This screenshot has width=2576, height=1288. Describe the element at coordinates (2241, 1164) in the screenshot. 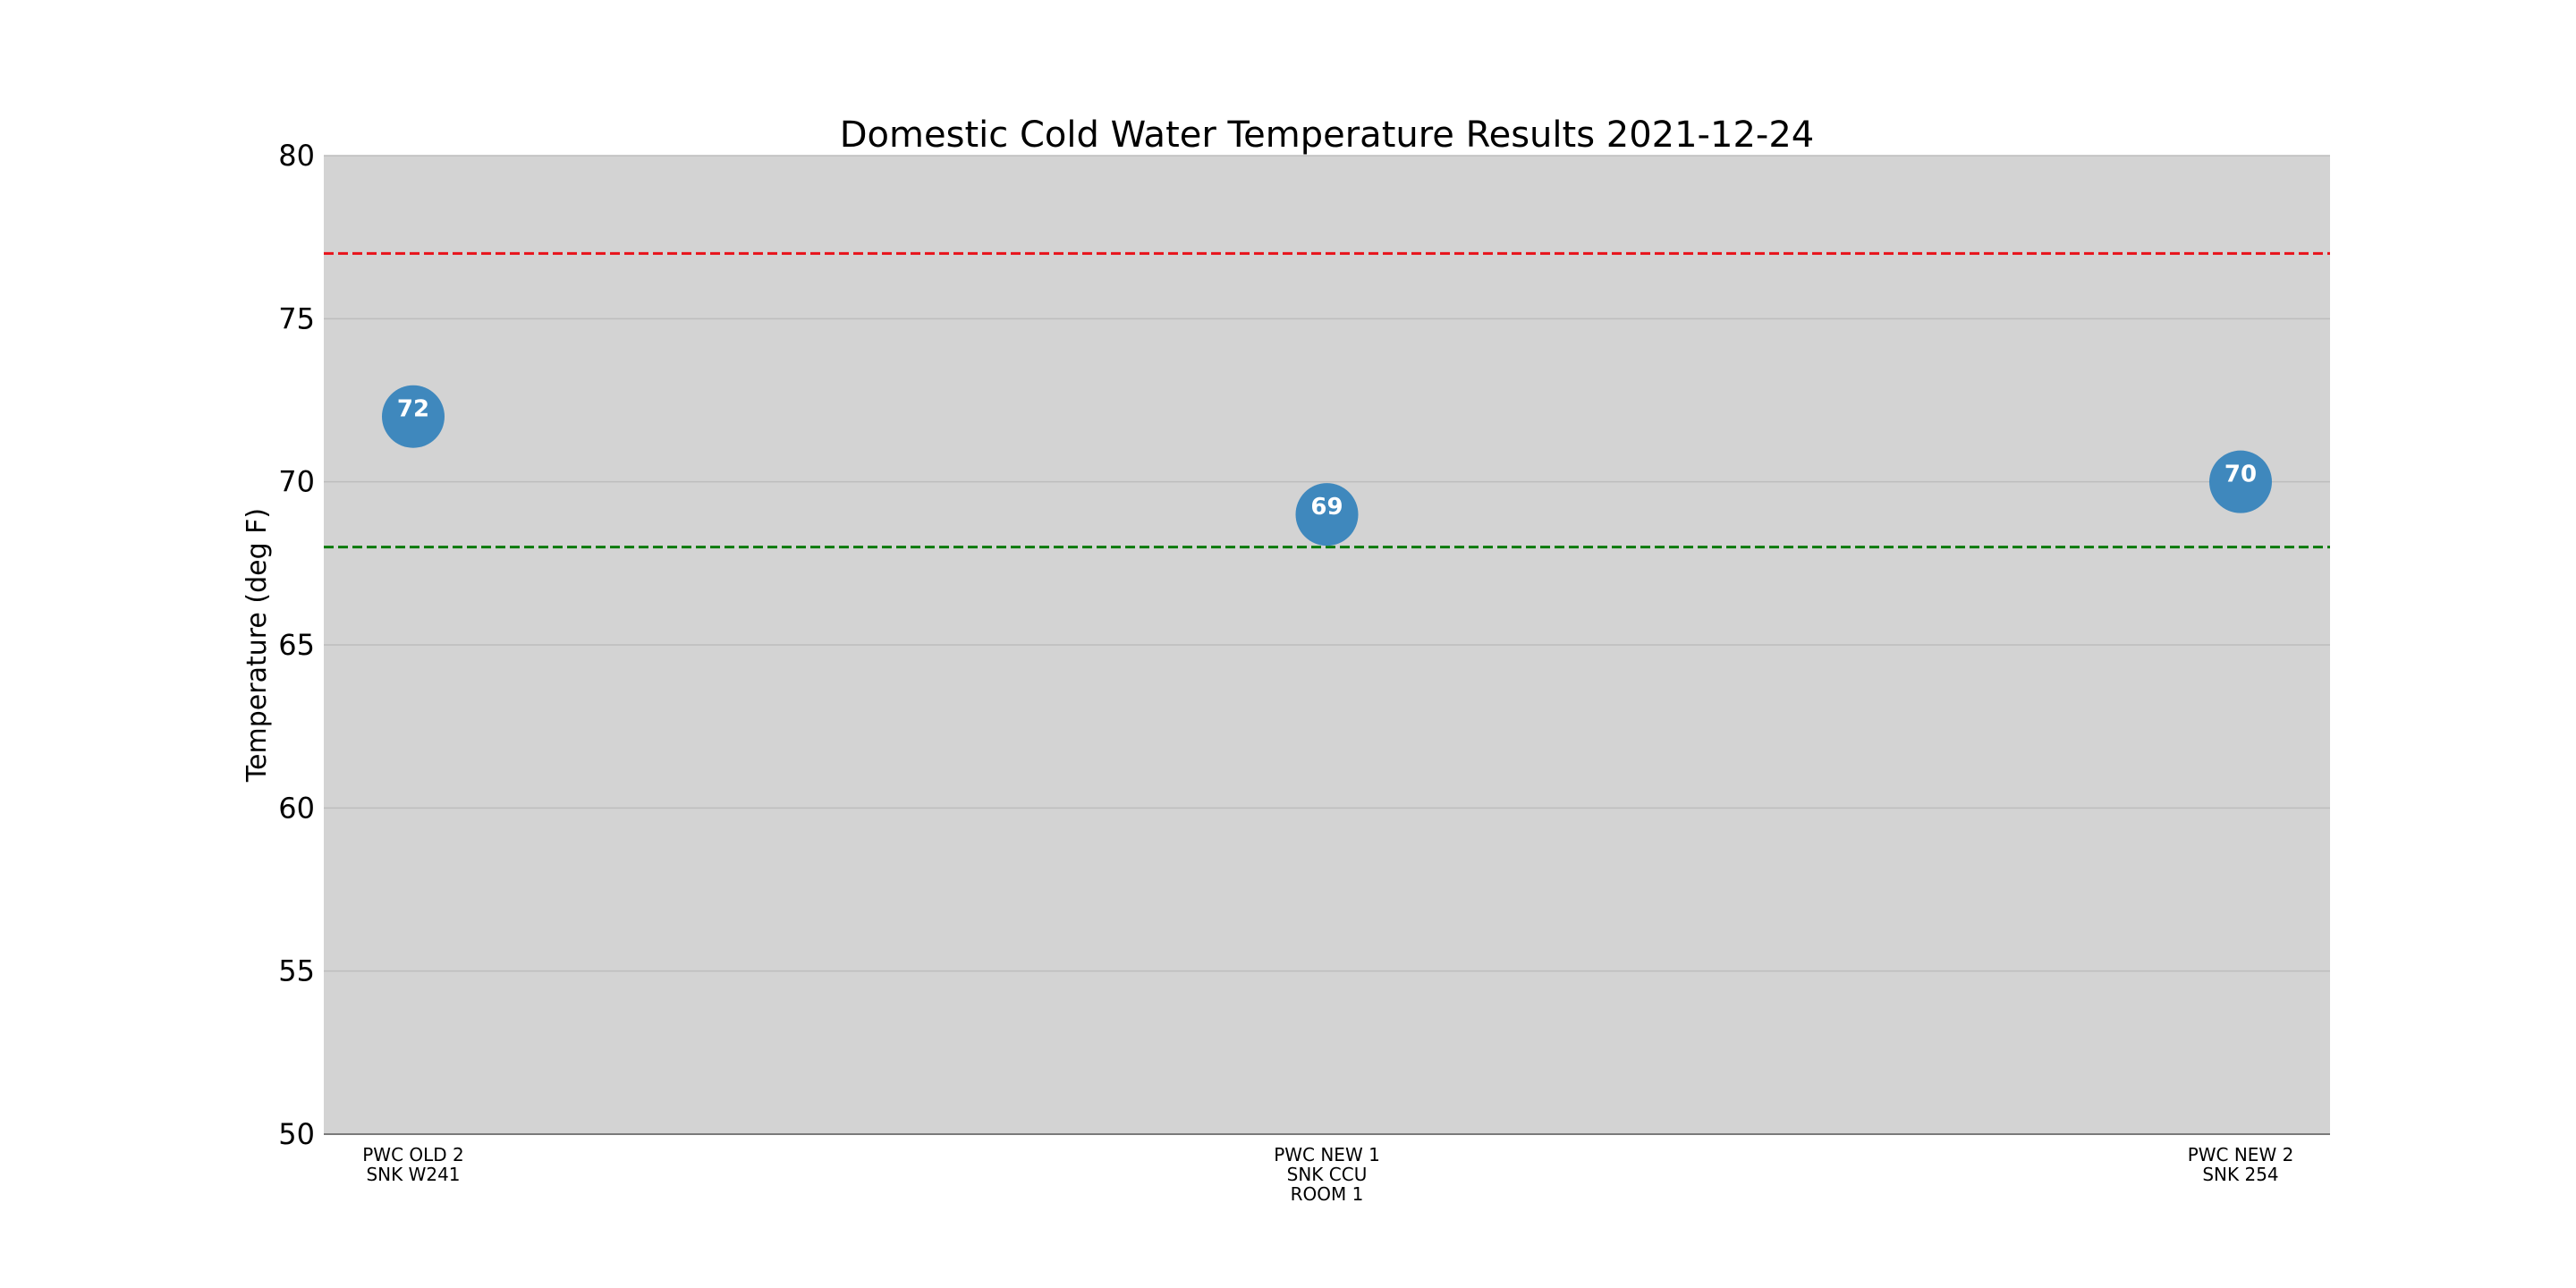

I see `x-tick-label: PWC NEW 2 SNK 254` at that location.